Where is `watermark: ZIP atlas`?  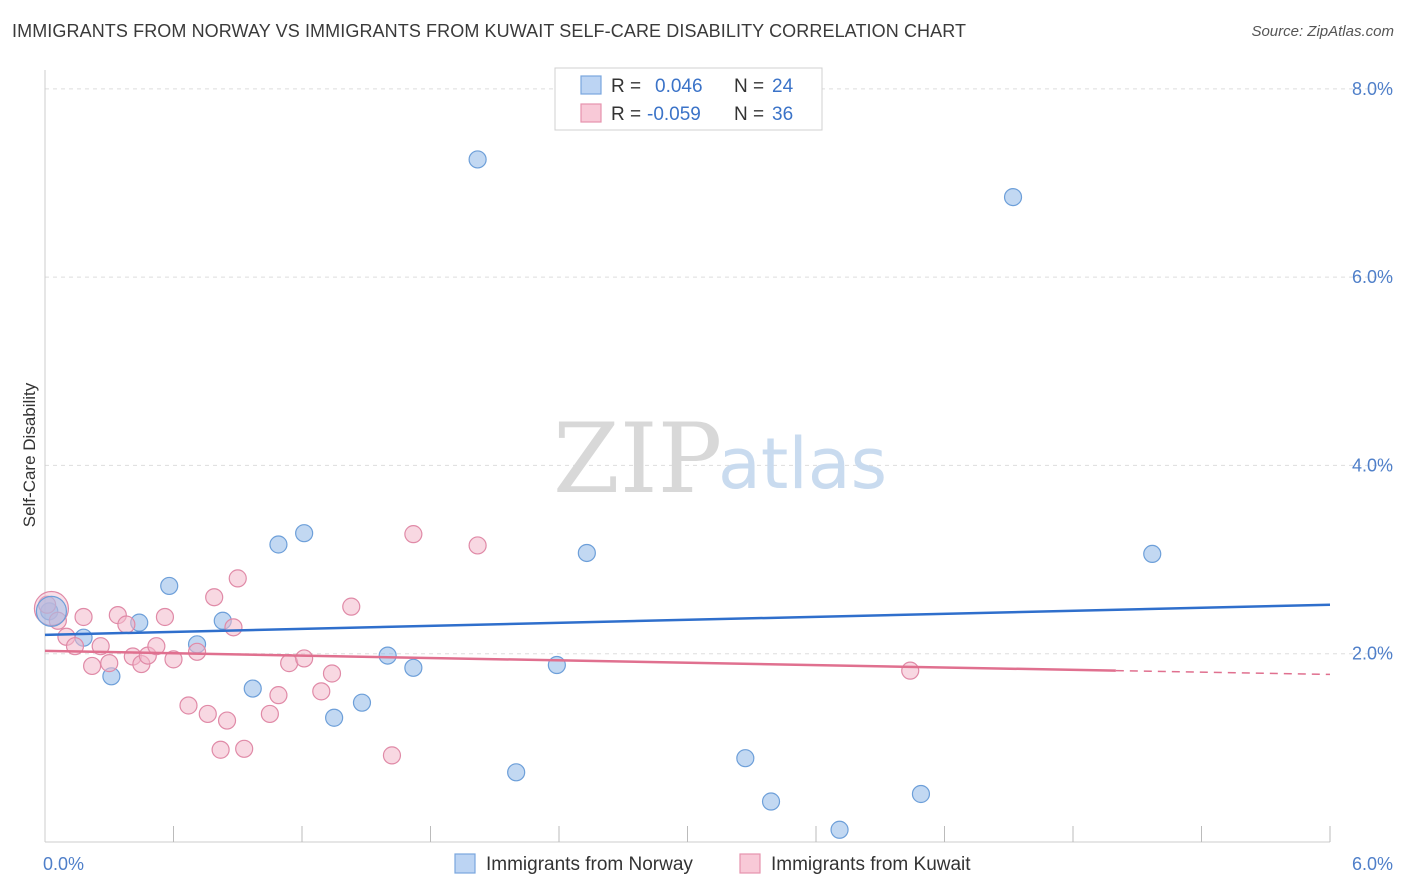
watermark: ZIP atlas is located at coordinates (720, 459).